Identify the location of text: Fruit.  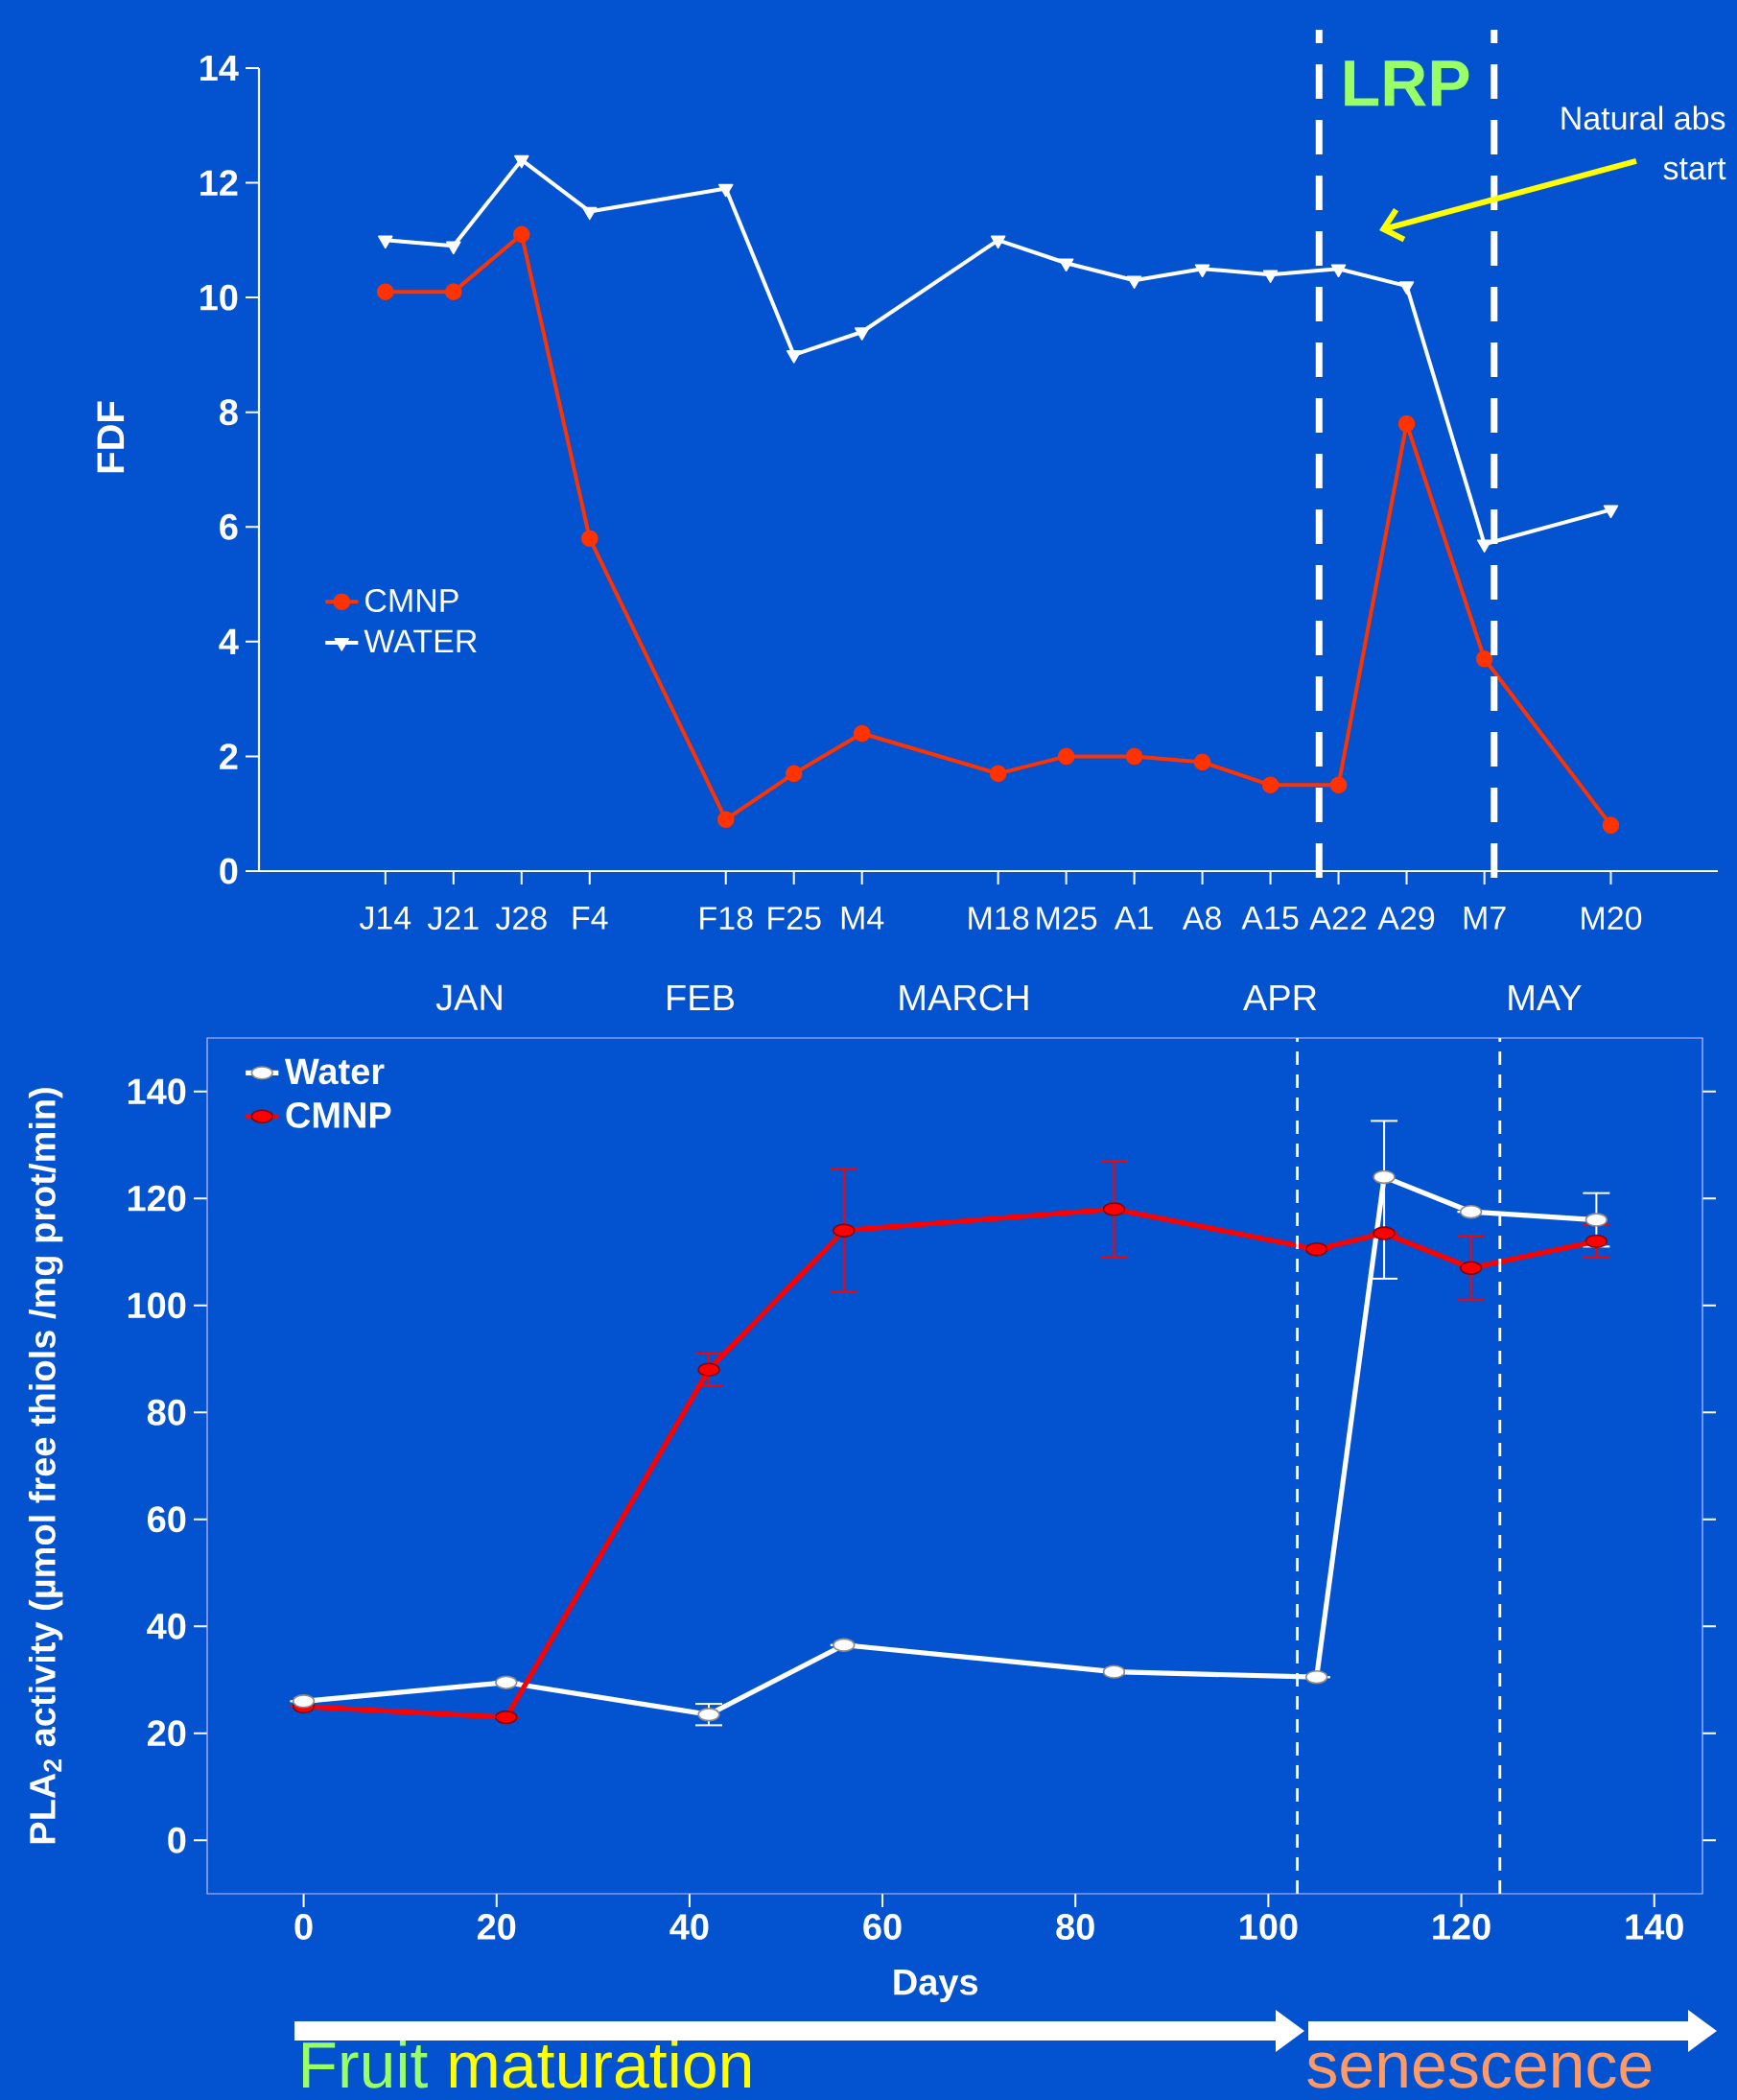
(365, 2064).